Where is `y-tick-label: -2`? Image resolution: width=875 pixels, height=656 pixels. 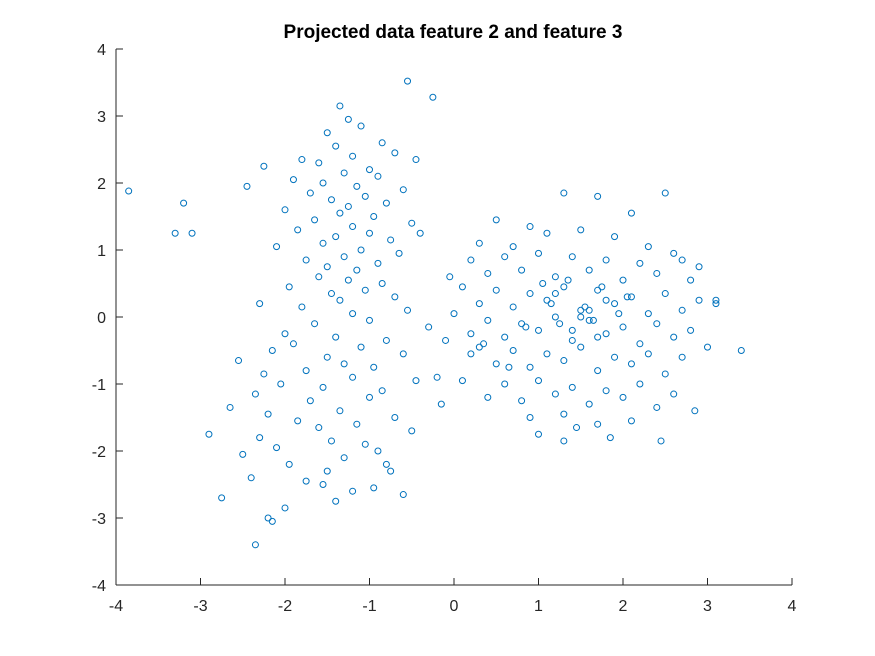
y-tick-label: -2 is located at coordinates (99, 452).